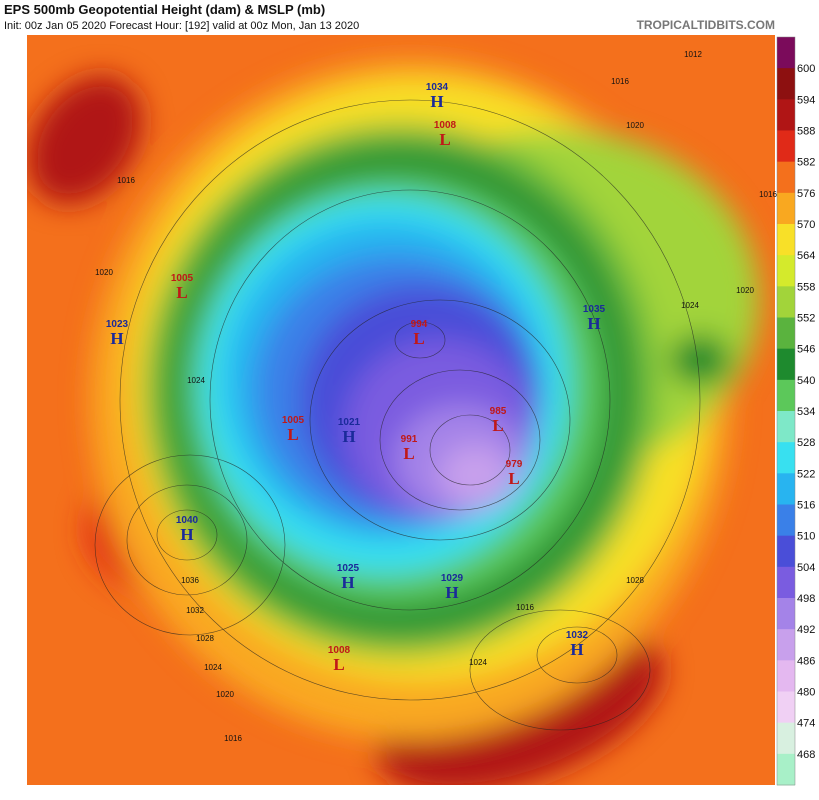  Describe the element at coordinates (806, 506) in the screenshot. I see `colorbar-label: 516` at that location.